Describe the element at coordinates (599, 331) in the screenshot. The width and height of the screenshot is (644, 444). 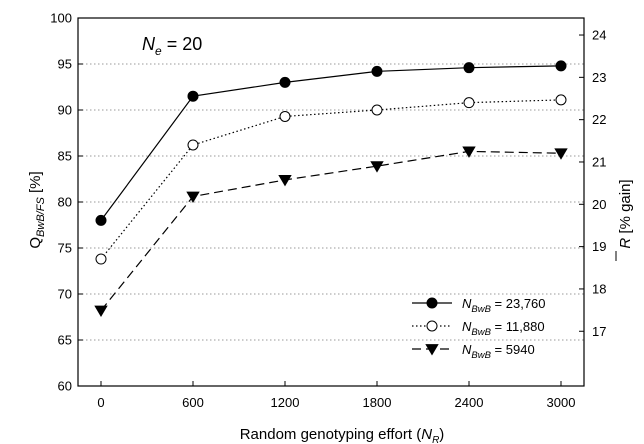
I see `y-right-tick-label: 17` at that location.